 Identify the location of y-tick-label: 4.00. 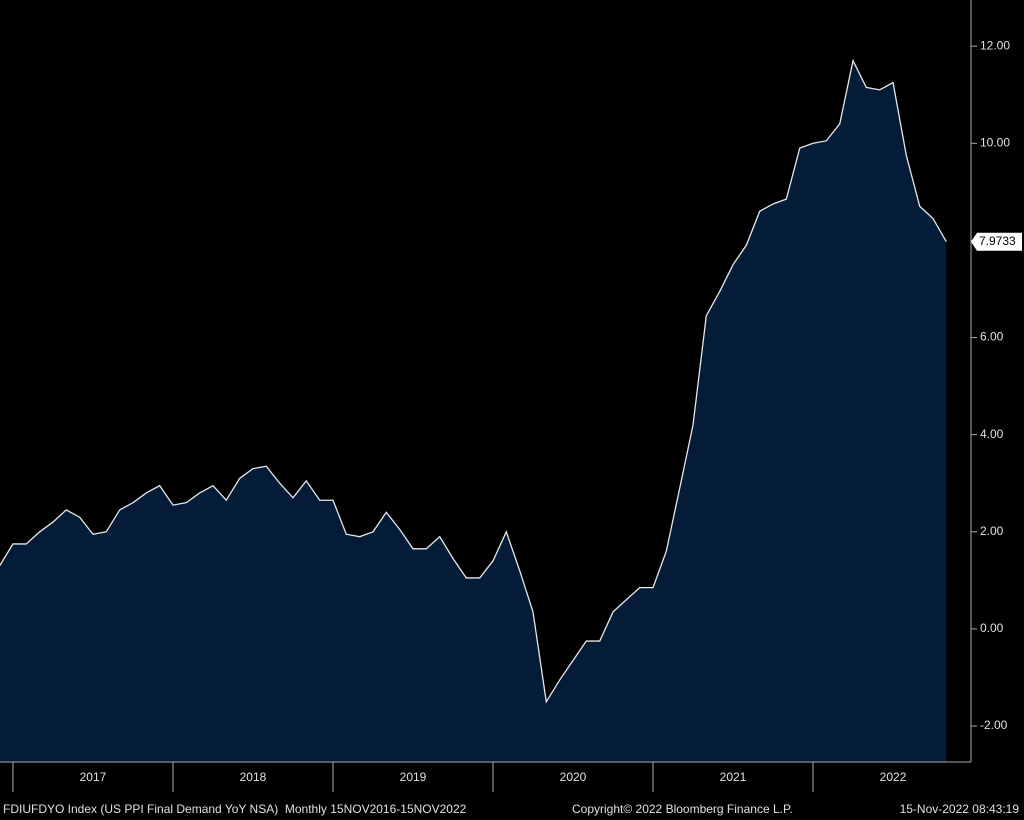
(992, 434).